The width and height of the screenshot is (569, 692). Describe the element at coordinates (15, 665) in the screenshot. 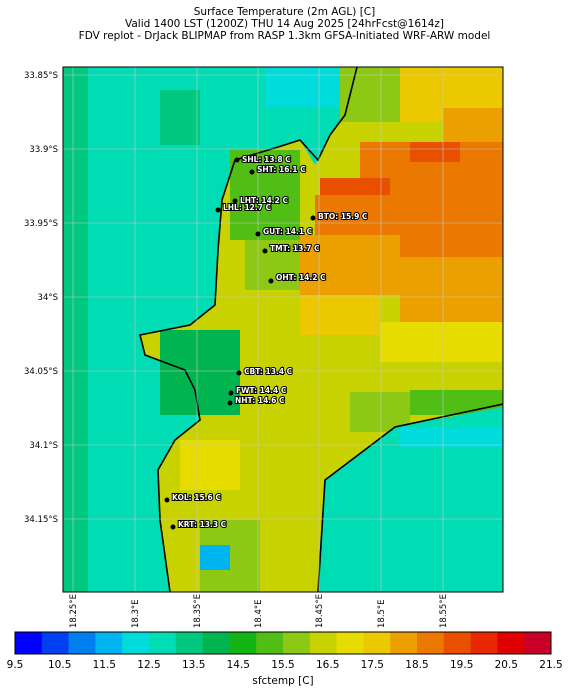

I see `colorbar-tick: 9.5` at that location.